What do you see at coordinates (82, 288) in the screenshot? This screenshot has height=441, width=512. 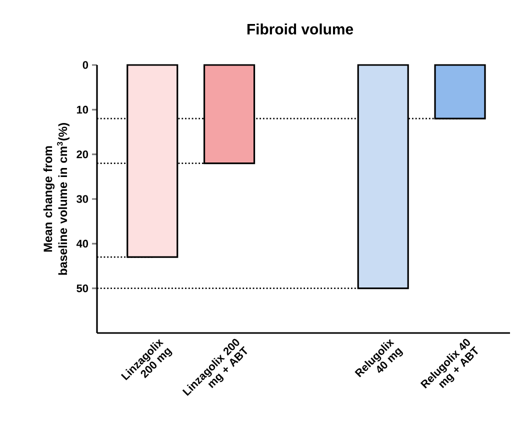 I see `y-tick-label: 50` at bounding box center [82, 288].